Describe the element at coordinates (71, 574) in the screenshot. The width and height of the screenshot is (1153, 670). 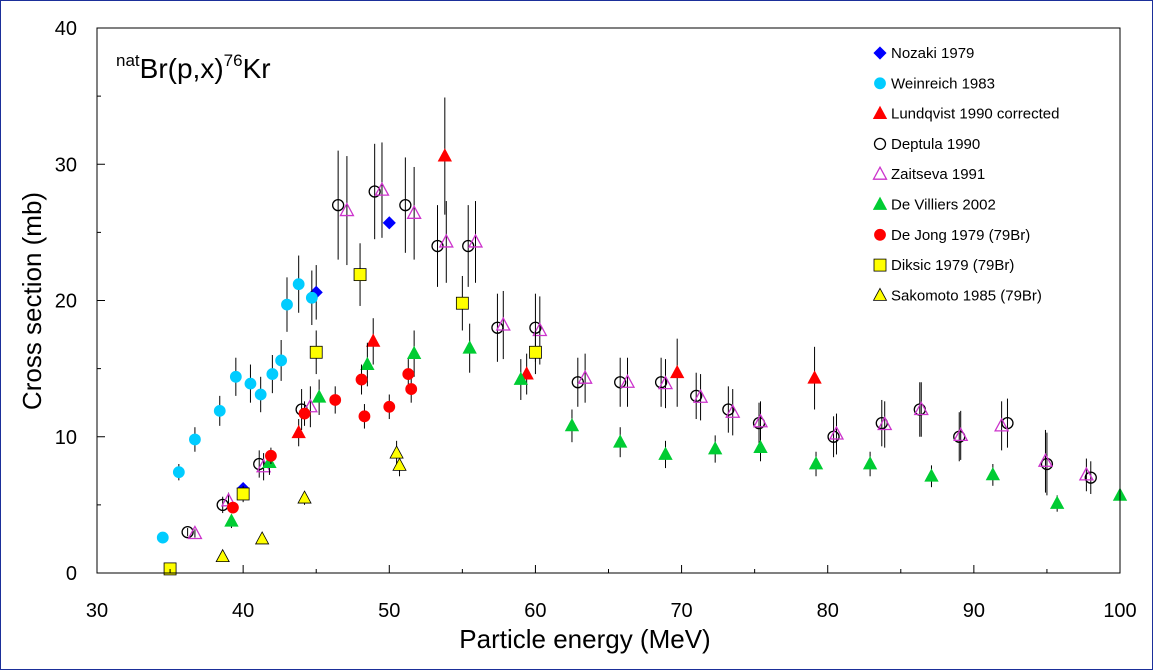
I see `y-tick-label: 0` at that location.